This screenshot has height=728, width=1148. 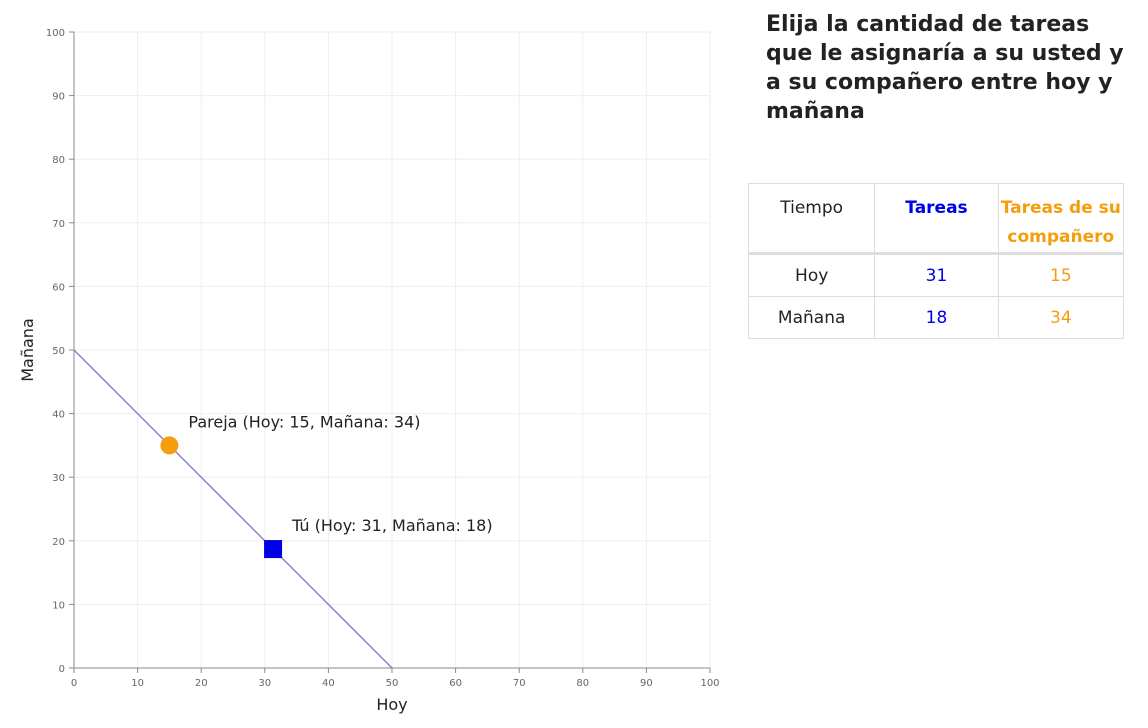 What do you see at coordinates (811, 218) in the screenshot?
I see `header-time: Tiempo` at bounding box center [811, 218].